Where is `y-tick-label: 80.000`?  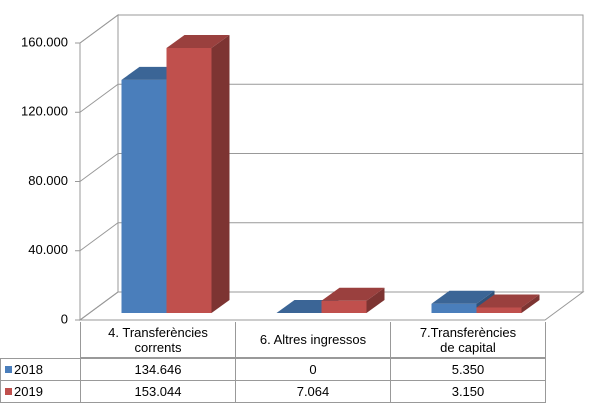 y-tick-label: 80.000 is located at coordinates (48, 180).